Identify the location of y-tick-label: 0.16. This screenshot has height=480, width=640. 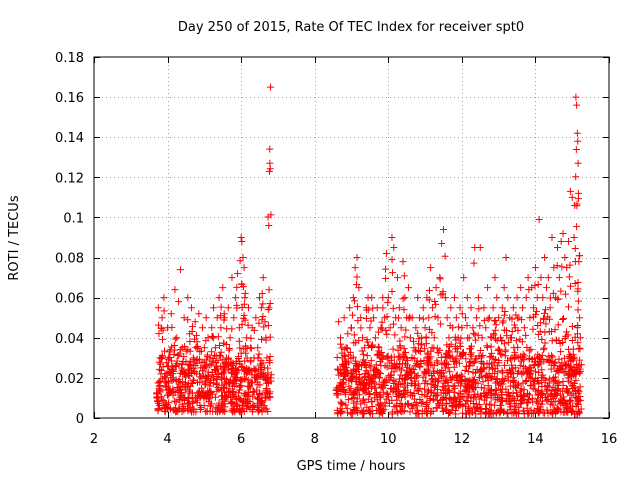
(69, 98).